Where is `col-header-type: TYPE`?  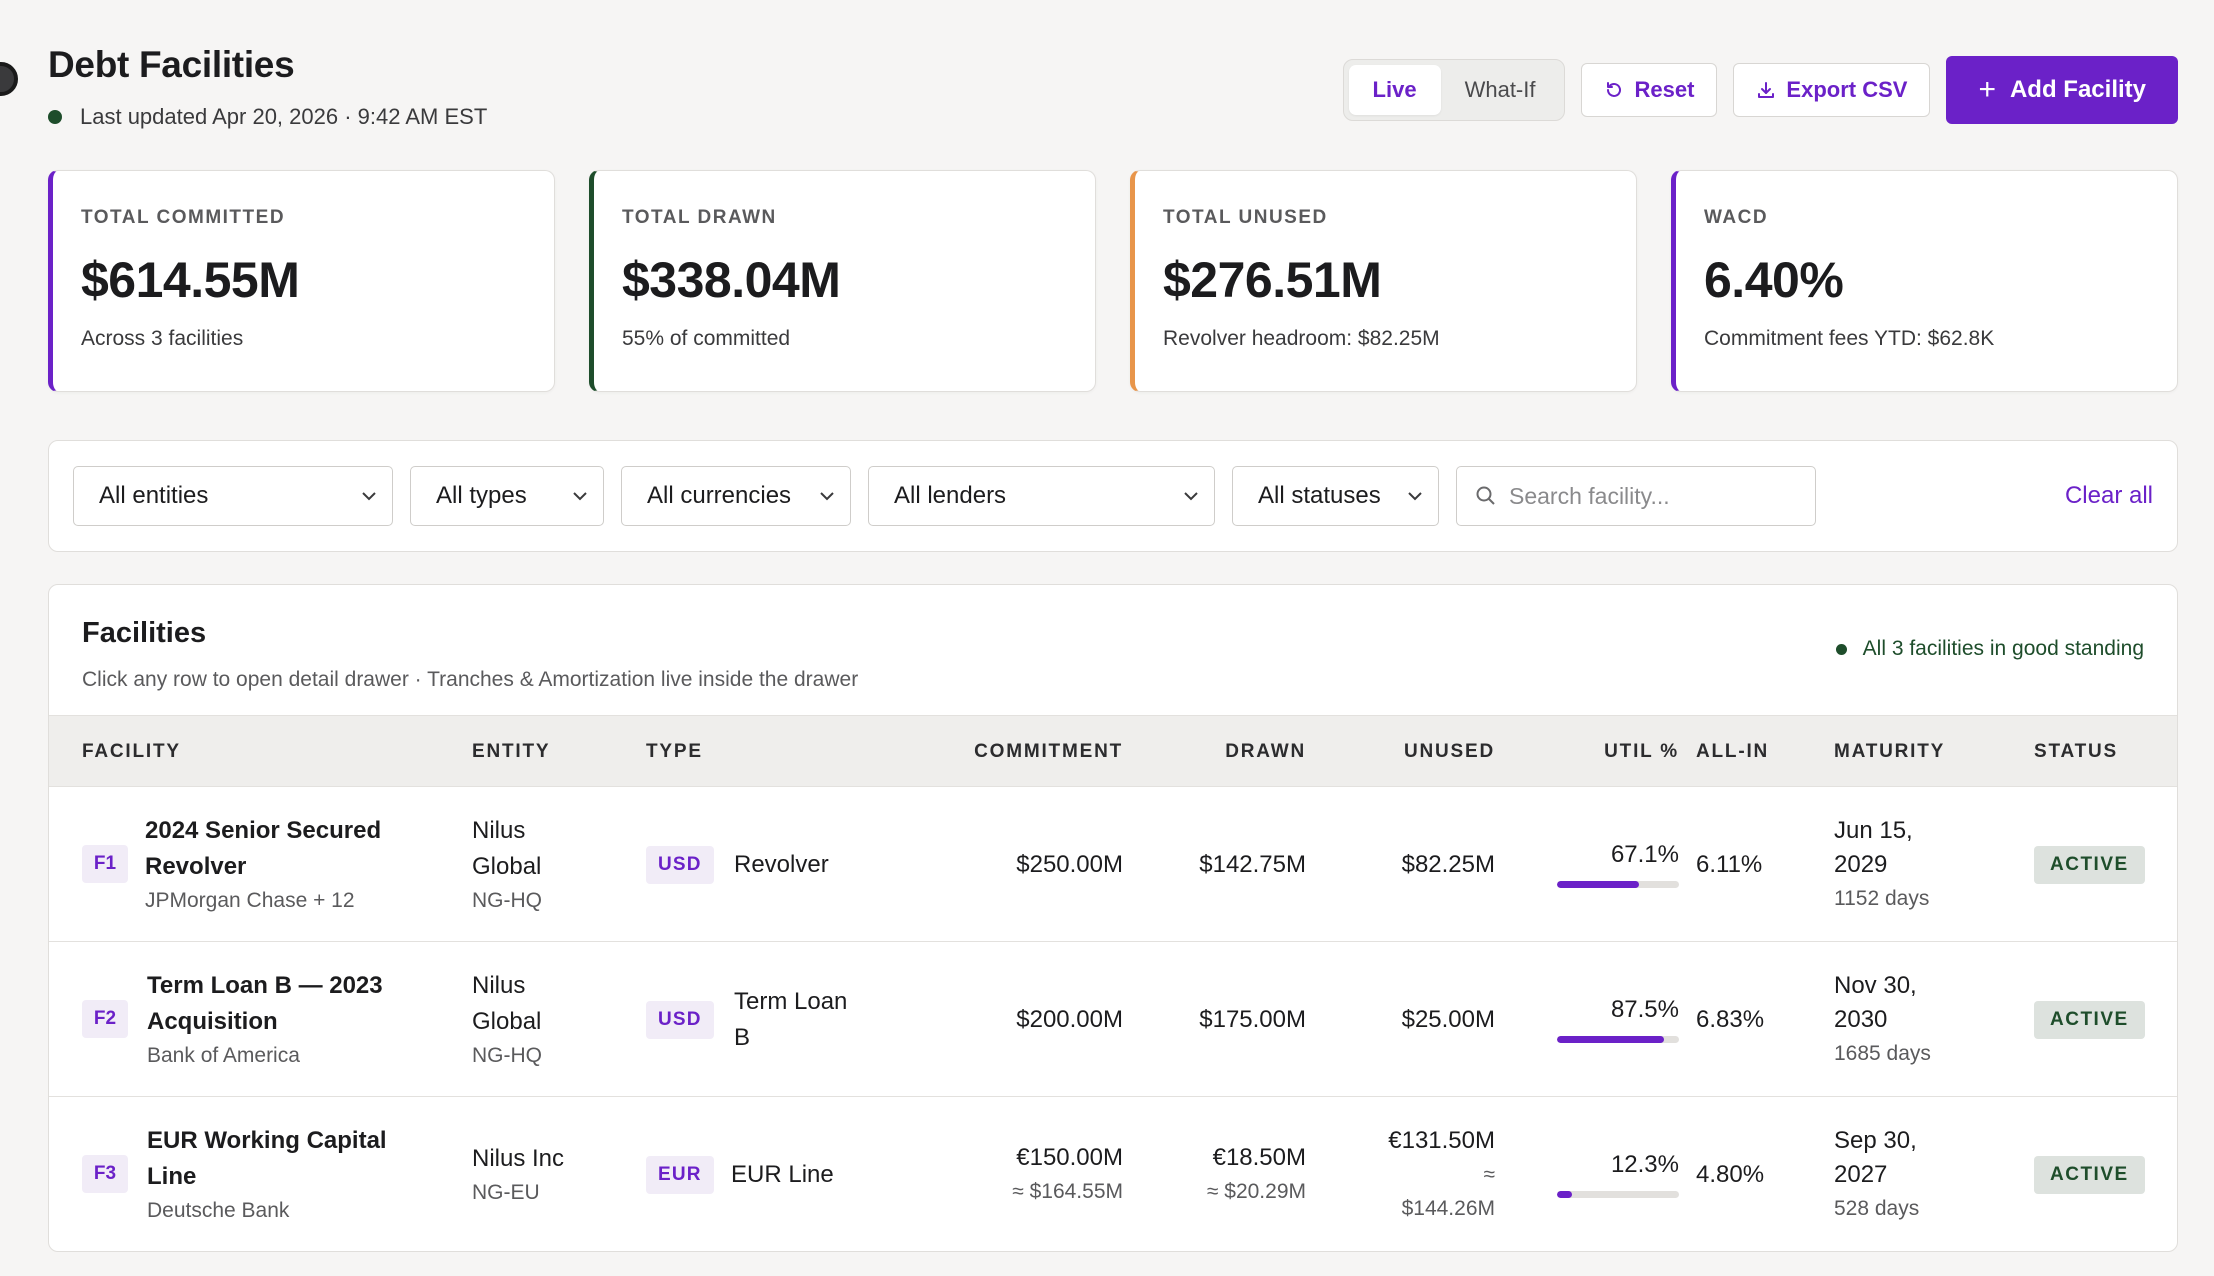
col-header-type: TYPE is located at coordinates (674, 751).